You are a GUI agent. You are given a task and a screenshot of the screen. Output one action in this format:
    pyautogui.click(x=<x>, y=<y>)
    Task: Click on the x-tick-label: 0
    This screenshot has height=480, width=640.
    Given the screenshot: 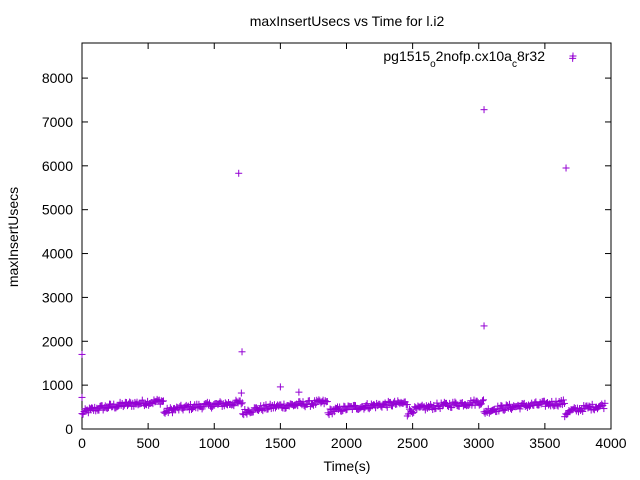 What is the action you would take?
    pyautogui.click(x=82, y=443)
    